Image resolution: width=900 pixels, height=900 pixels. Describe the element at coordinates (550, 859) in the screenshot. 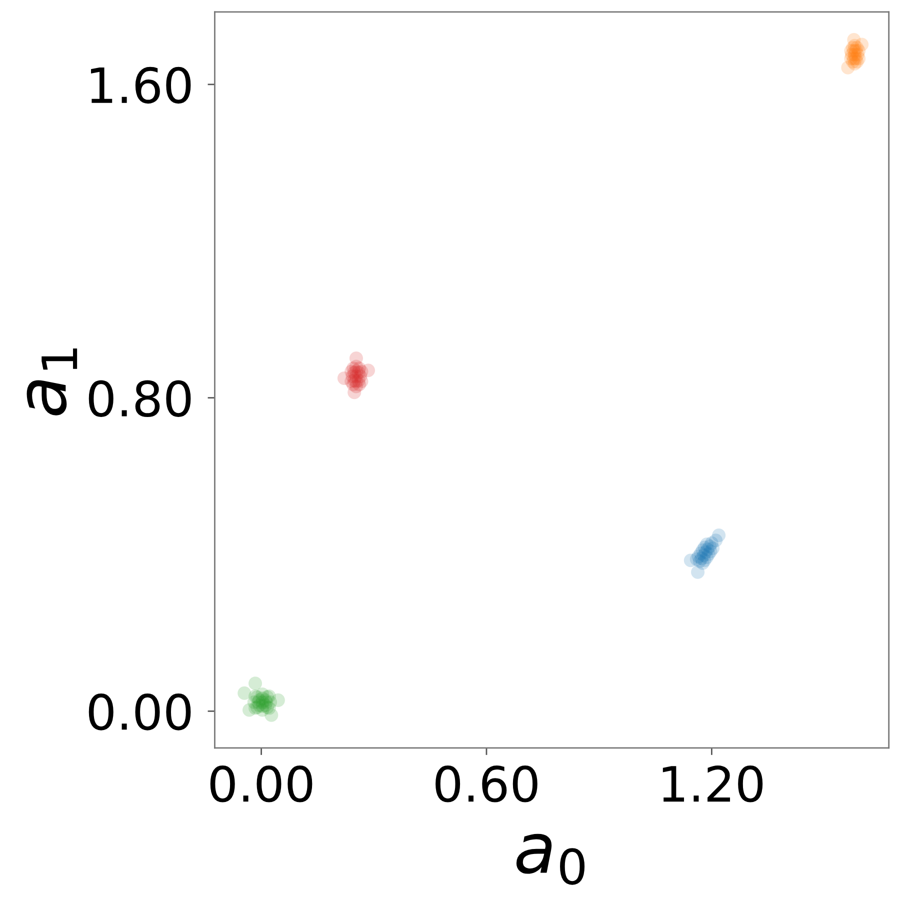

I see `x-axis-title: a$_{0}$` at that location.